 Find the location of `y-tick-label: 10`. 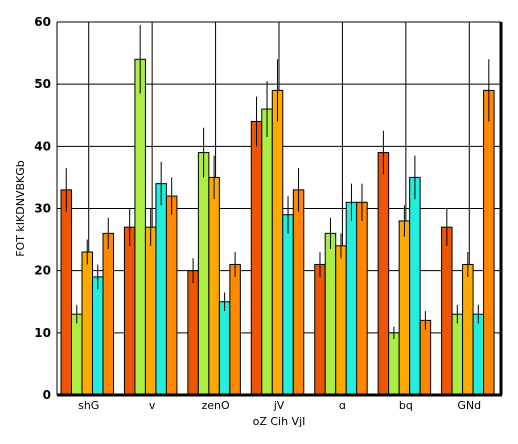

y-tick-label: 10 is located at coordinates (42, 333).